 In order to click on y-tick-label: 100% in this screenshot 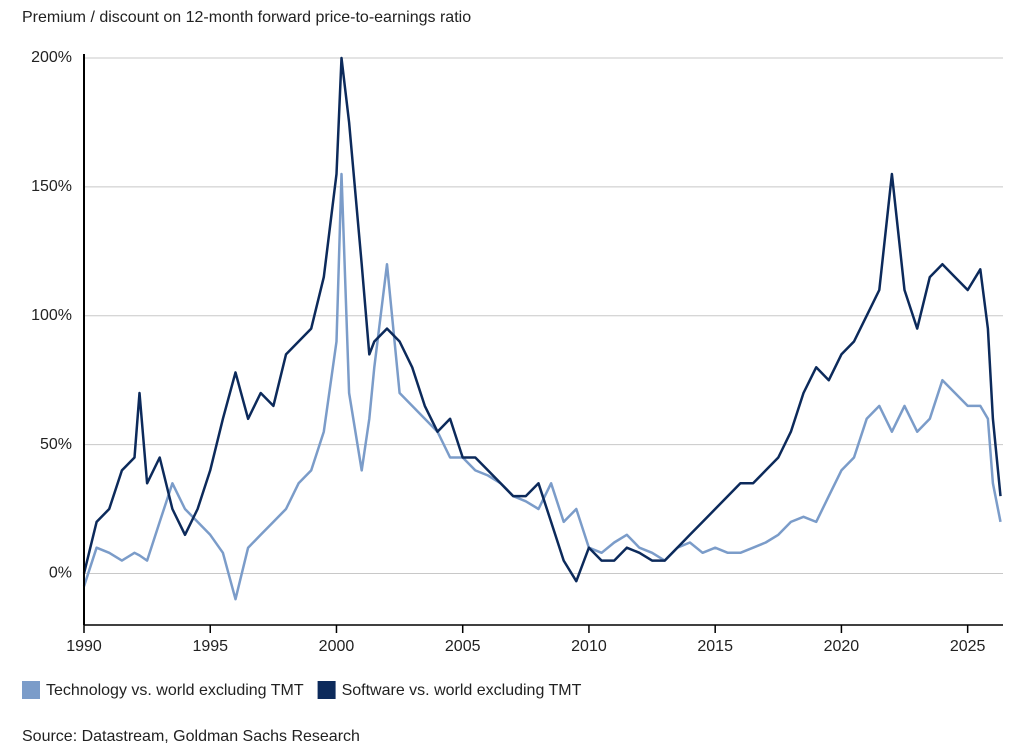, I will do `click(51, 315)`.